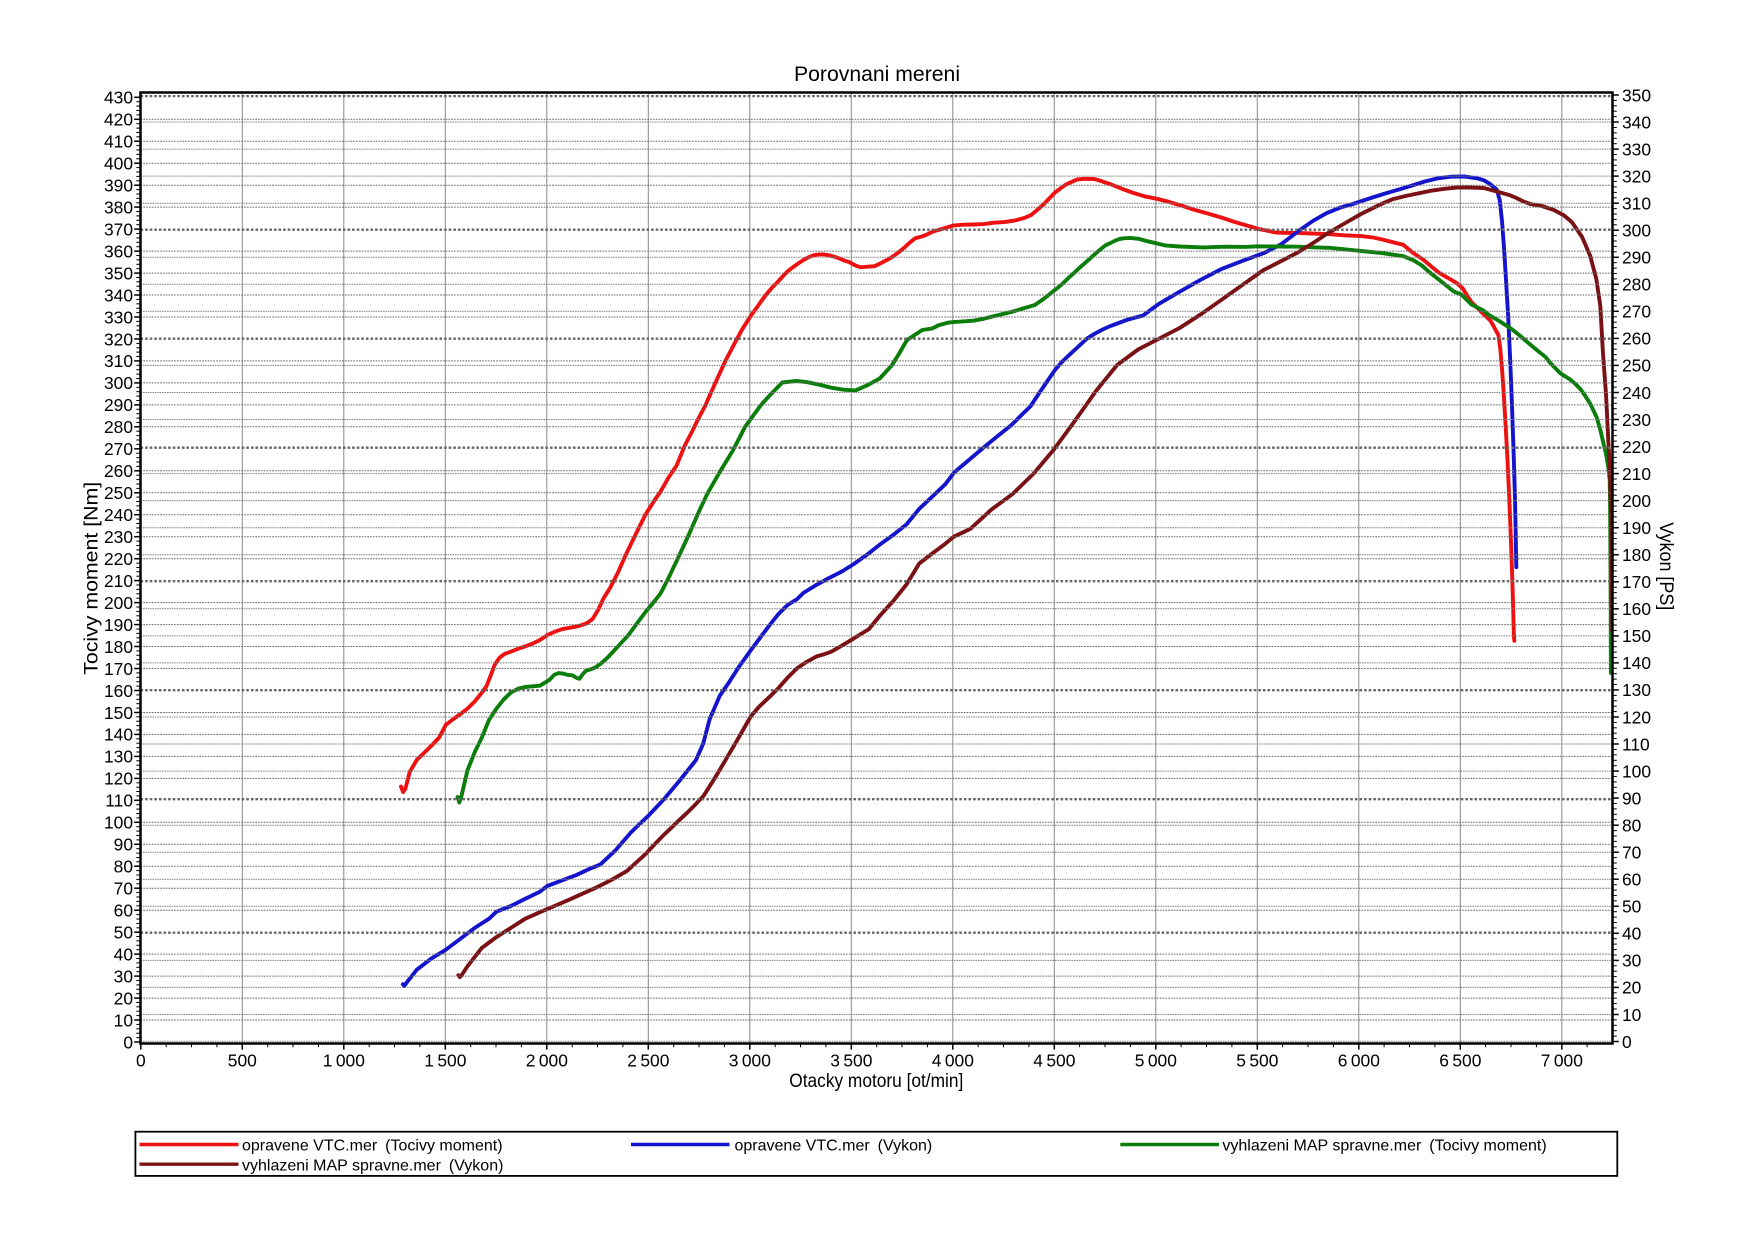 The image size is (1755, 1241). I want to click on svg-text: 370, so click(118, 229).